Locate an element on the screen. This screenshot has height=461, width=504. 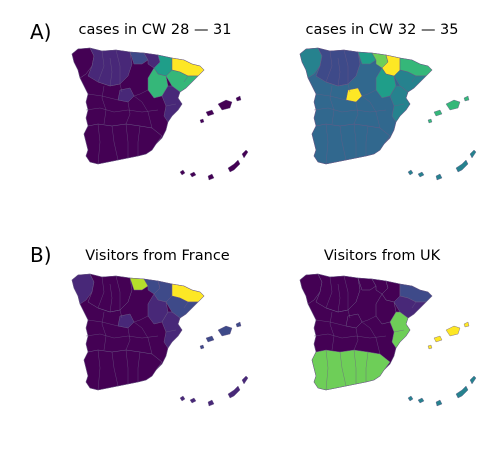
panel-label-a: A) is located at coordinates (41, 32).